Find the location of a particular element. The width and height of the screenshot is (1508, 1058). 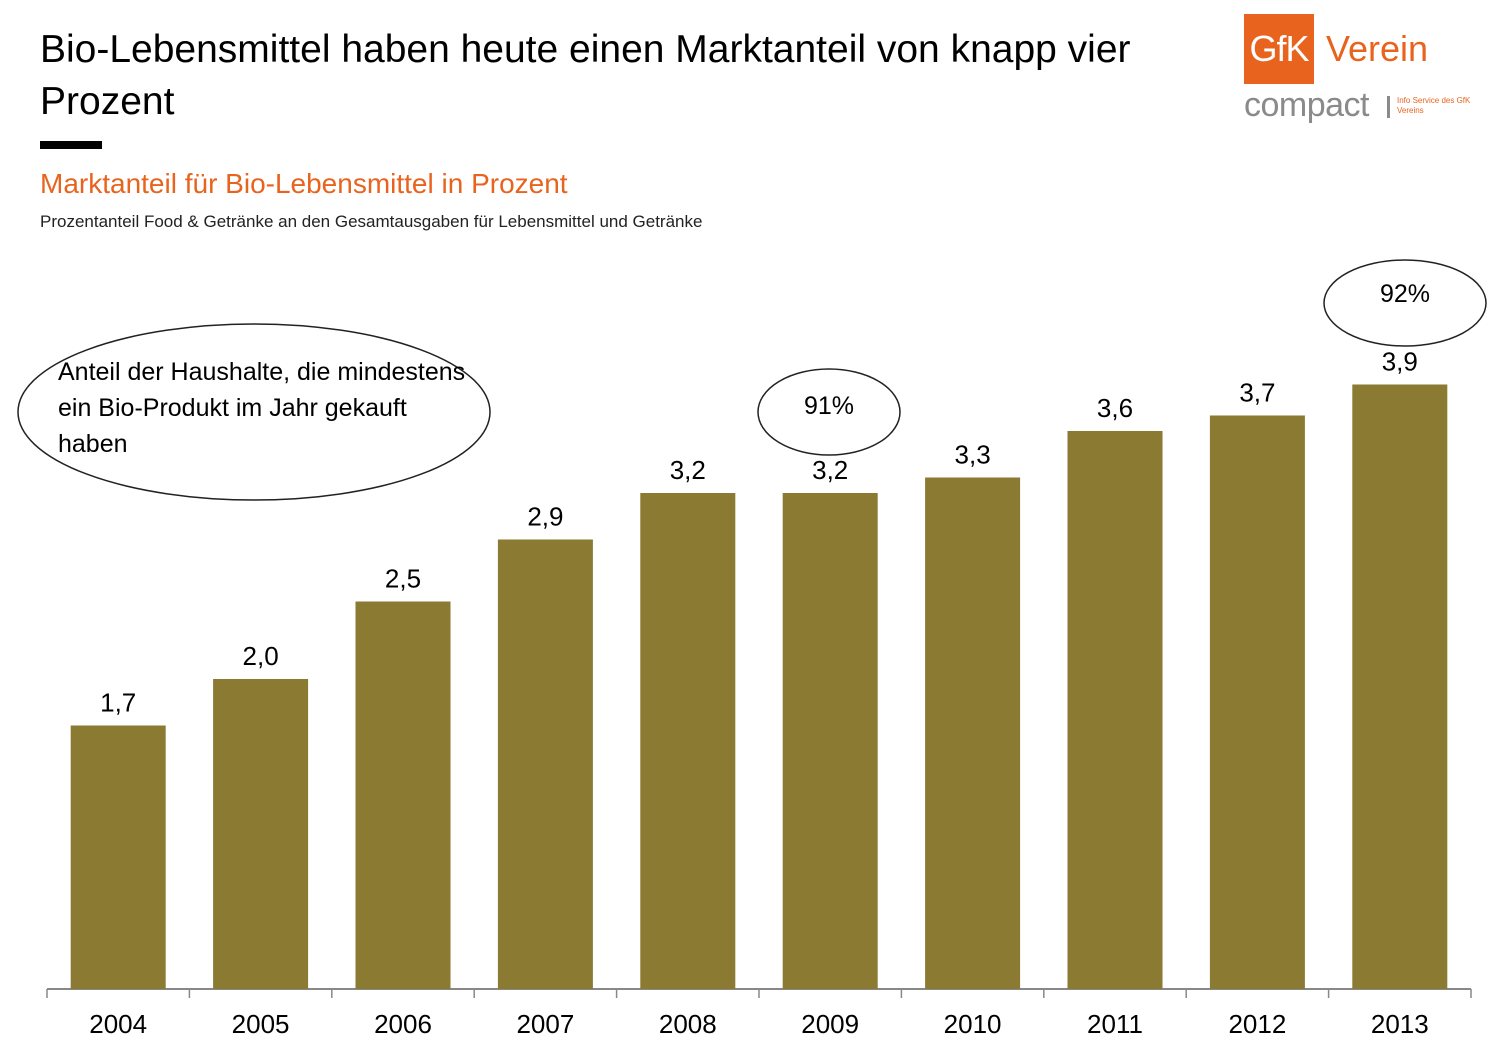

households-2009-ellipse is located at coordinates (829, 412).